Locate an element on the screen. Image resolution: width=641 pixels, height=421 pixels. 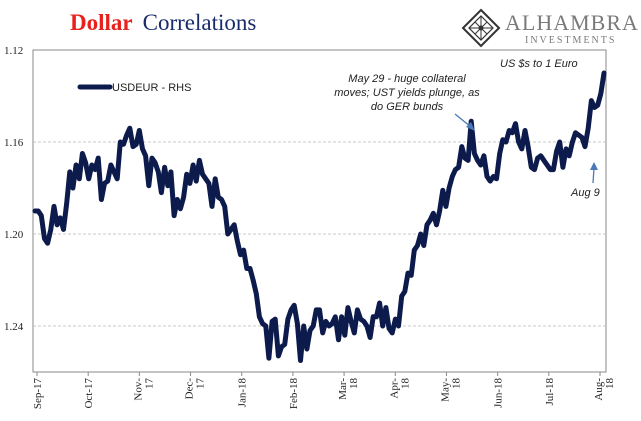
x-tick-label: May-18 is located at coordinates (450, 390).